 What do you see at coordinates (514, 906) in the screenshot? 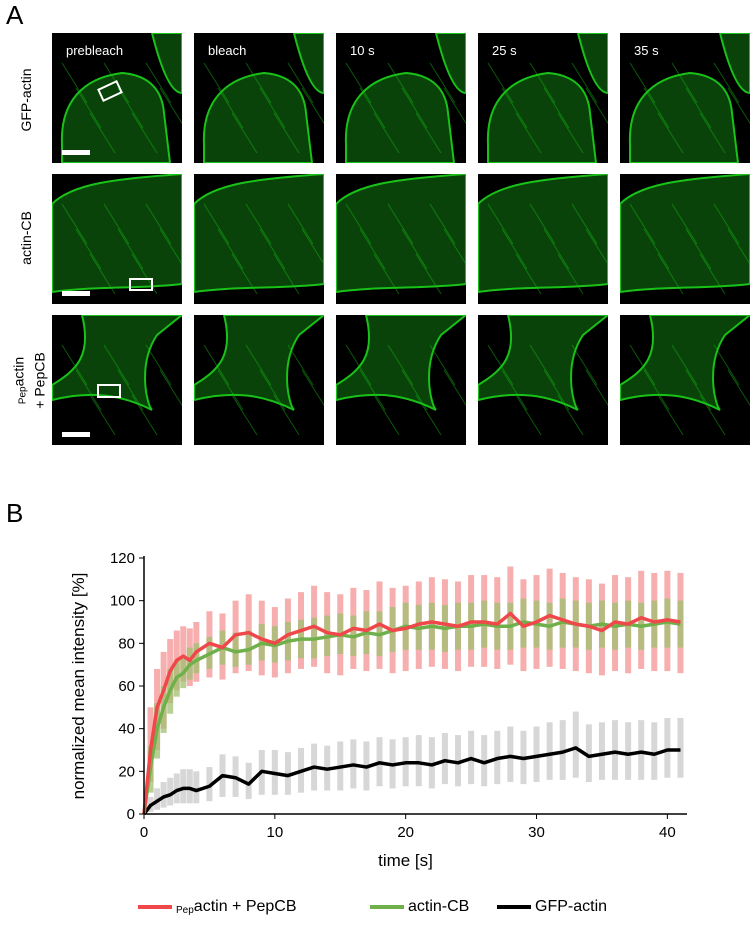
I see `legend-swatch-gfp` at bounding box center [514, 906].